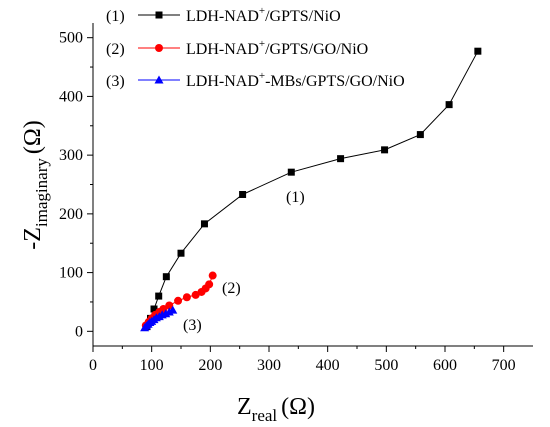 The image size is (550, 427). I want to click on legend-index: (2), so click(115, 49).